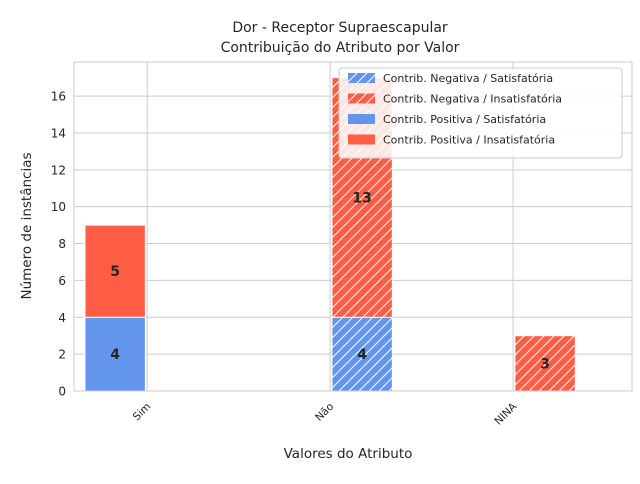 Image resolution: width=640 pixels, height=484 pixels. I want to click on x-tick-label: Sim, so click(142, 412).